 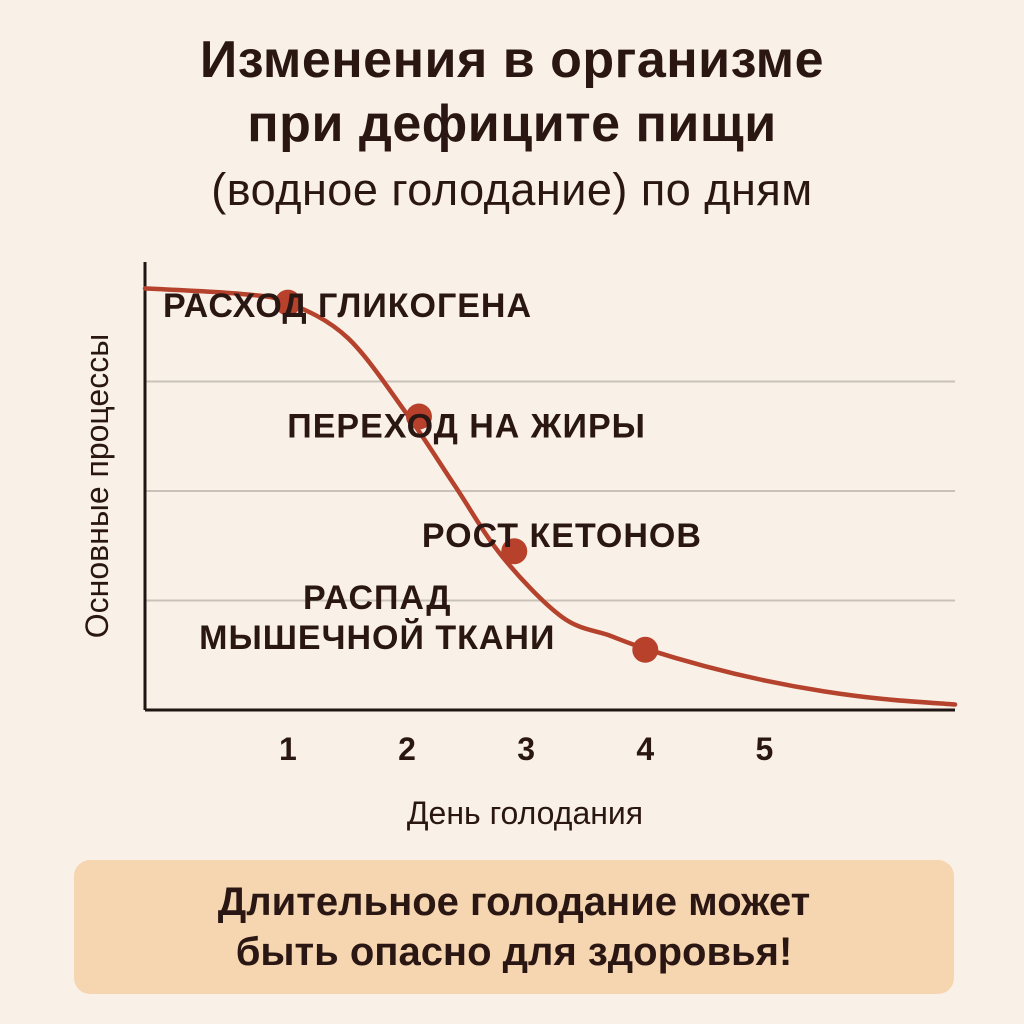 What do you see at coordinates (347, 306) in the screenshot?
I see `phase-label-1: РАСХОД ГЛИКОГЕНА` at bounding box center [347, 306].